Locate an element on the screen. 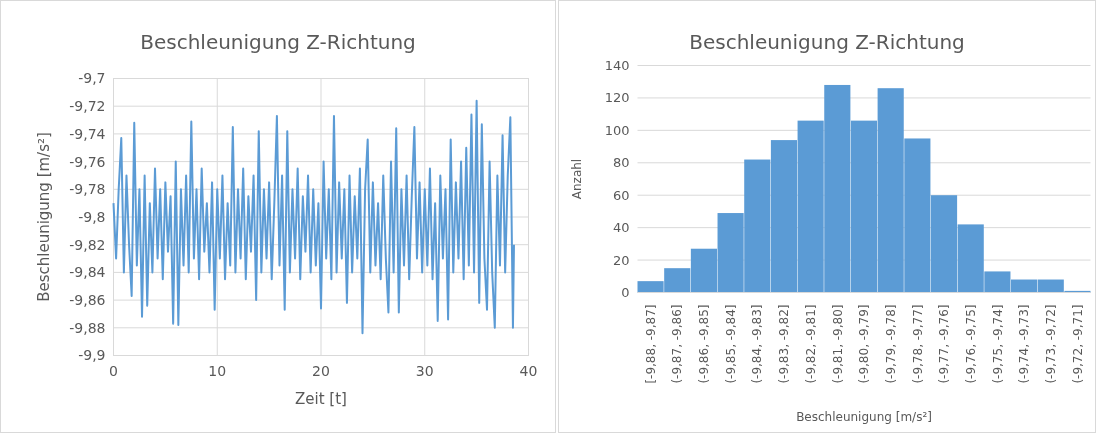  y-tick-label: -9,78 is located at coordinates (87, 189).